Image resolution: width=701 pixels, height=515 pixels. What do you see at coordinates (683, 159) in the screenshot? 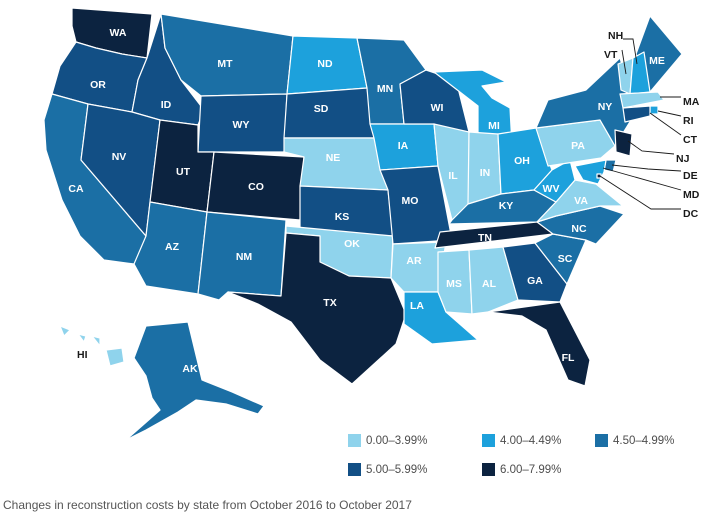
I see `state-label-nj: NJ` at bounding box center [683, 159].